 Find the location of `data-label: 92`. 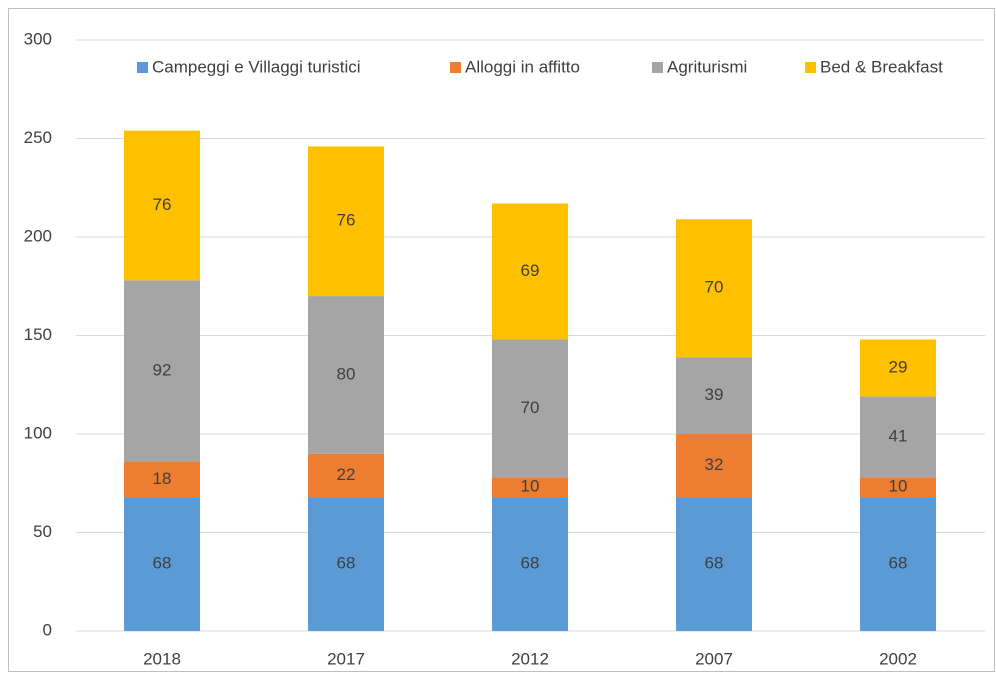

data-label: 92 is located at coordinates (162, 369).